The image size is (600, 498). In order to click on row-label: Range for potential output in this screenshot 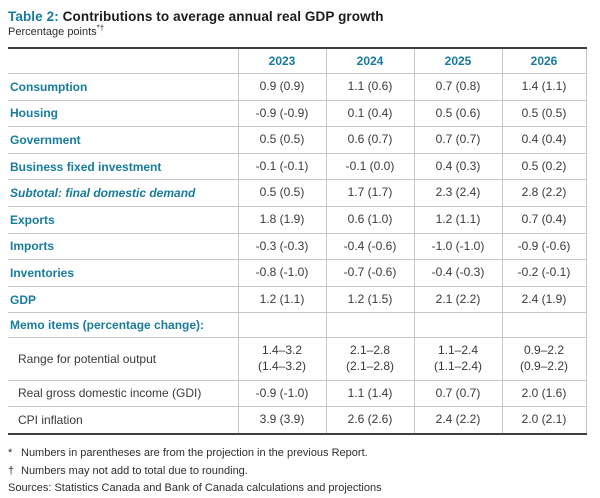, I will do `click(123, 359)`.